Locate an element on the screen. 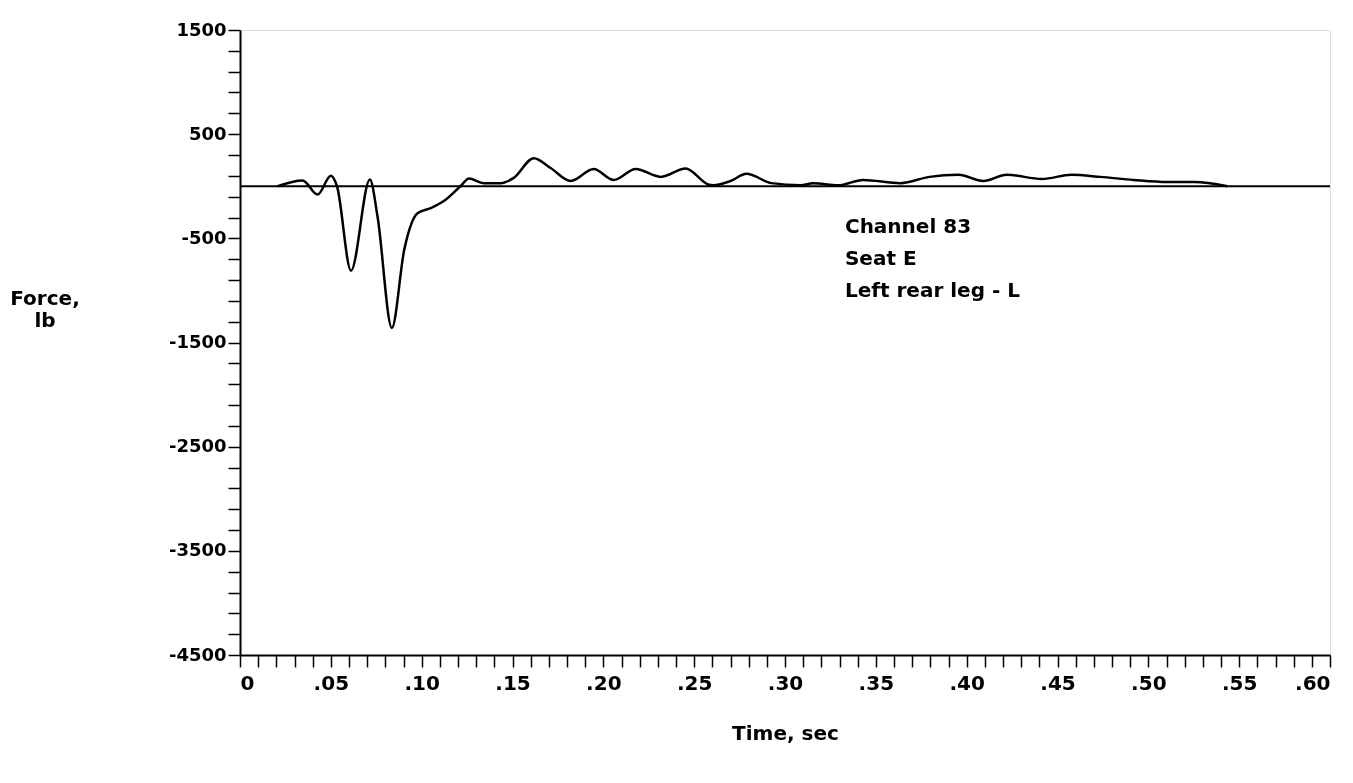 This screenshot has width=1353, height=783. x-tick-label: .05 is located at coordinates (331, 682).